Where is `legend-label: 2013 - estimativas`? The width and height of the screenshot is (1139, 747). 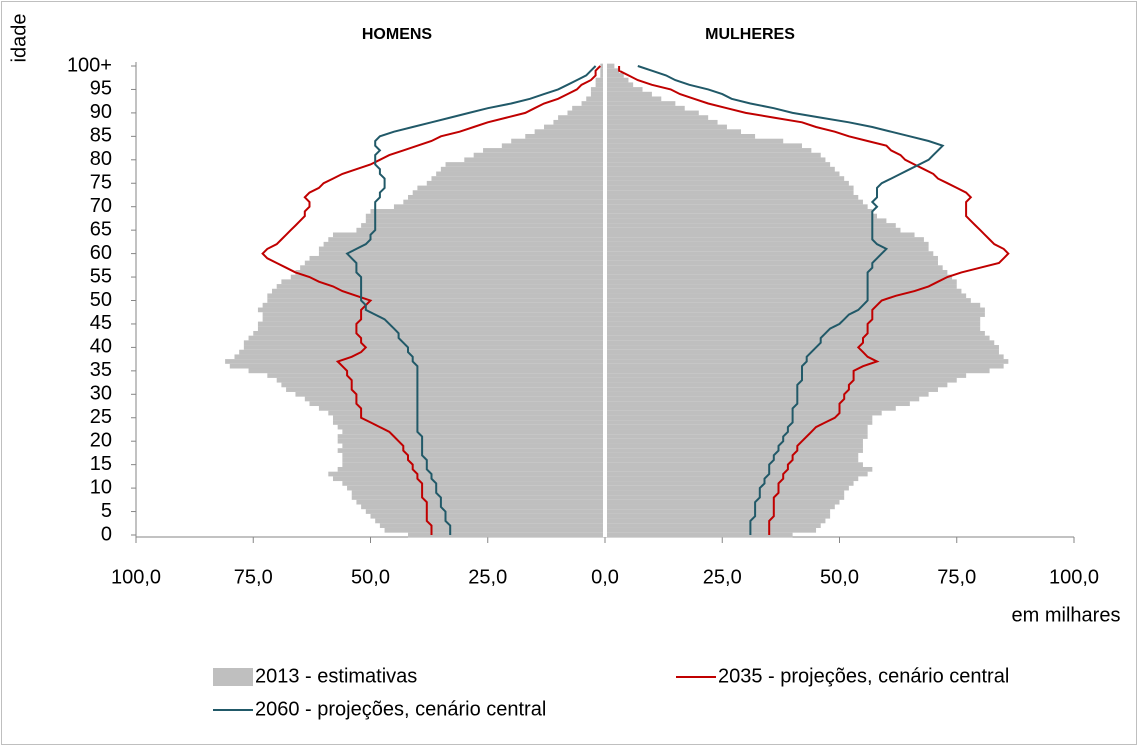
legend-label: 2013 - estimativas is located at coordinates (336, 676).